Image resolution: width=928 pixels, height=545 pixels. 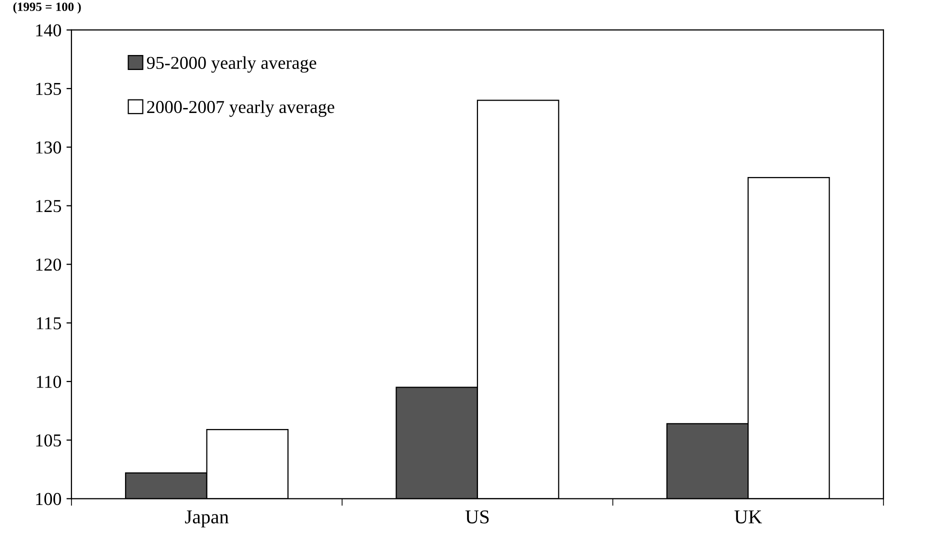 I want to click on y-tick-label: 100, so click(x=49, y=499).